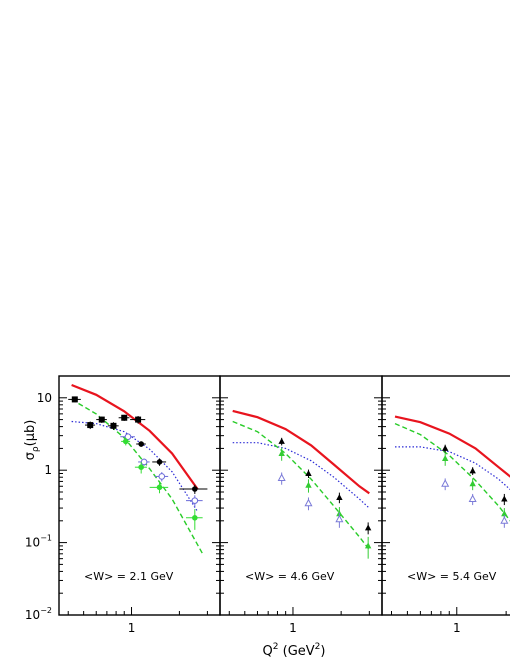 Image resolution: width=510 pixels, height=660 pixels. I want to click on y-tick-label-exponent: −1, so click(46, 538).